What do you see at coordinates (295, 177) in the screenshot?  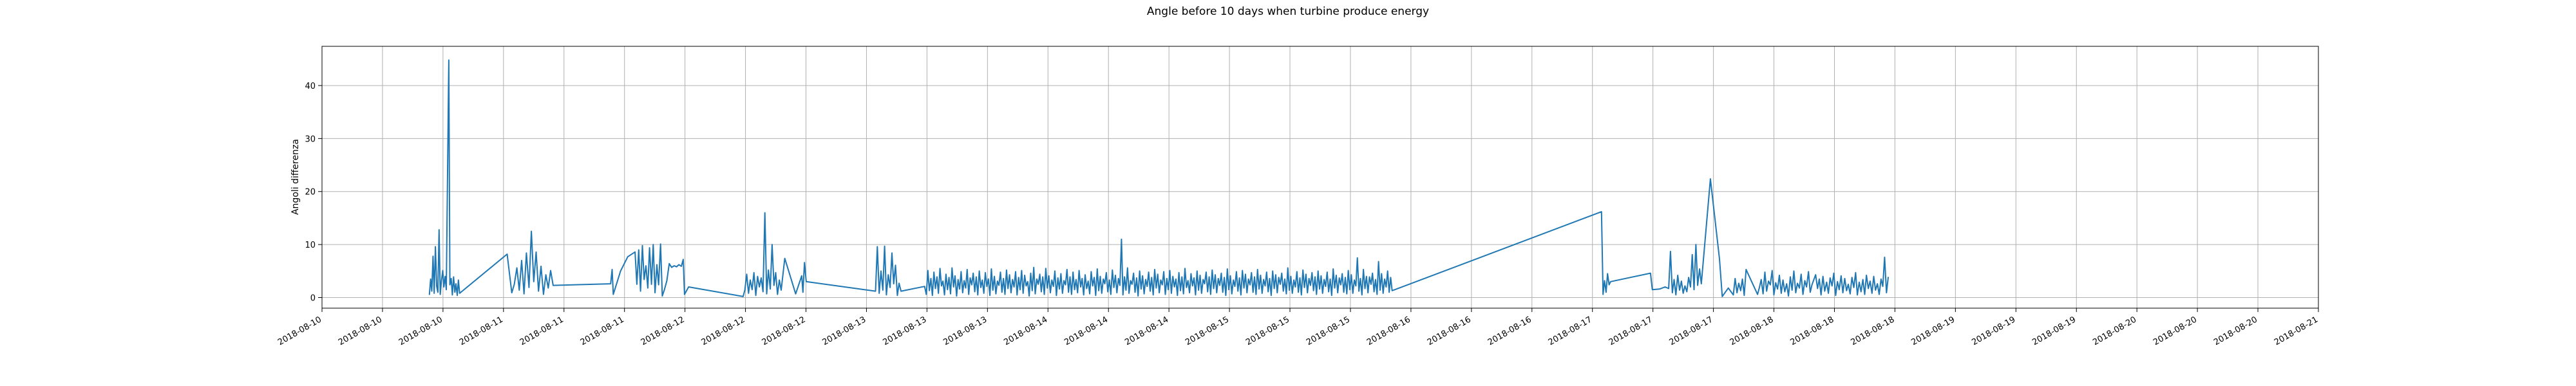 I see `y-axis-label: Angoli differenza` at bounding box center [295, 177].